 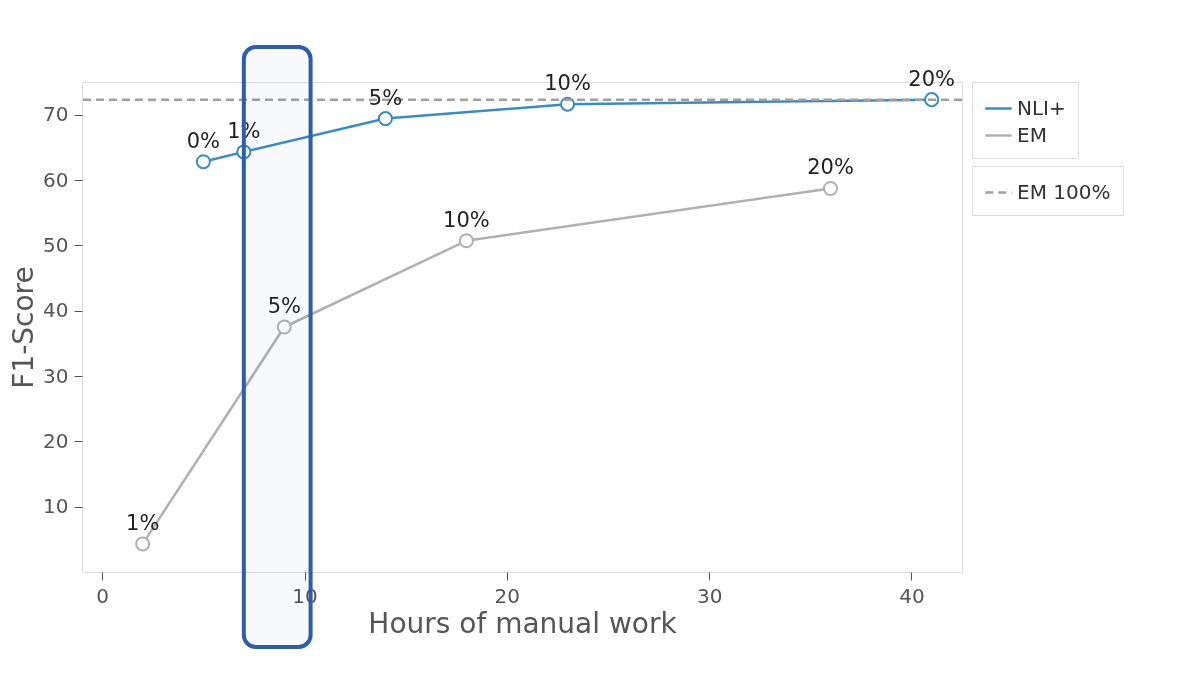 I want to click on y-axis-title: F1-Score, so click(x=24, y=327).